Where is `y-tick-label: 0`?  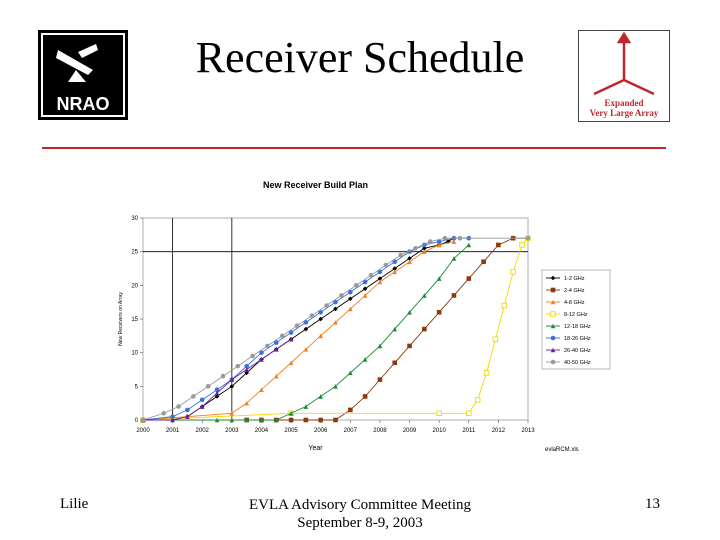
y-tick-label: 0 is located at coordinates (137, 421).